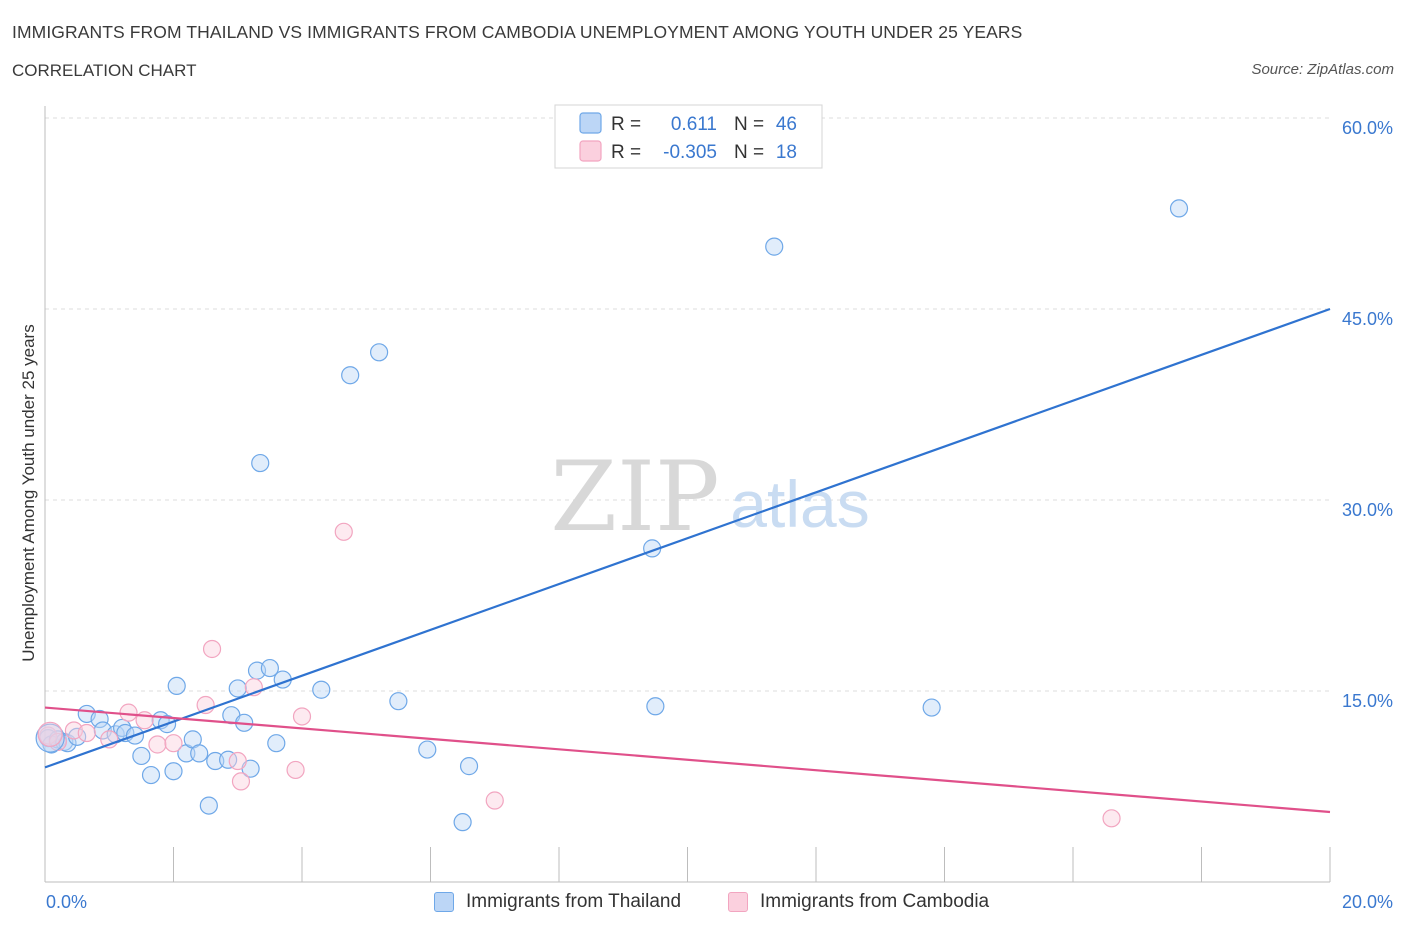 This screenshot has height=930, width=1406. I want to click on watermark: ZIP atlas, so click(709, 497).